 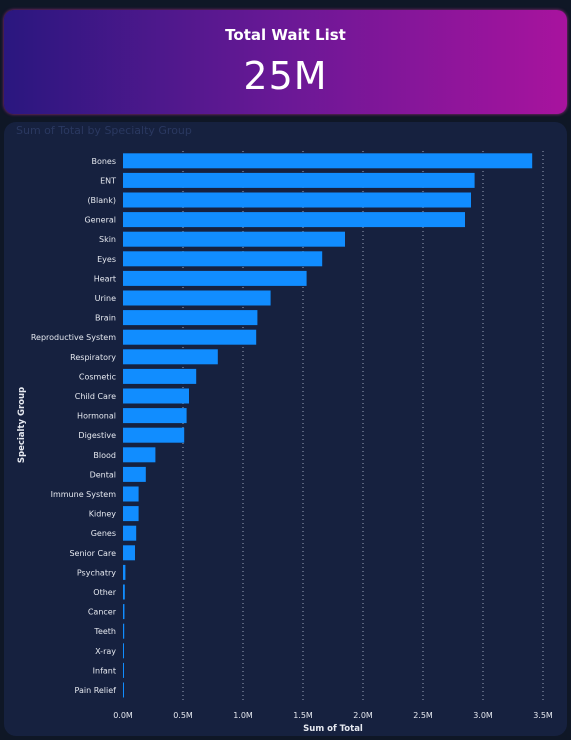 What do you see at coordinates (243, 715) in the screenshot?
I see `x-tick-label: 1.0M` at bounding box center [243, 715].